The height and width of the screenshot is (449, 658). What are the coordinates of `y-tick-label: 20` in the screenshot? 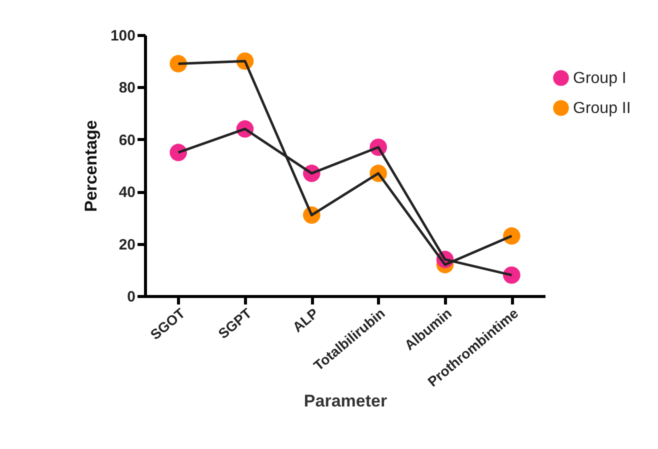 It's located at (127, 245).